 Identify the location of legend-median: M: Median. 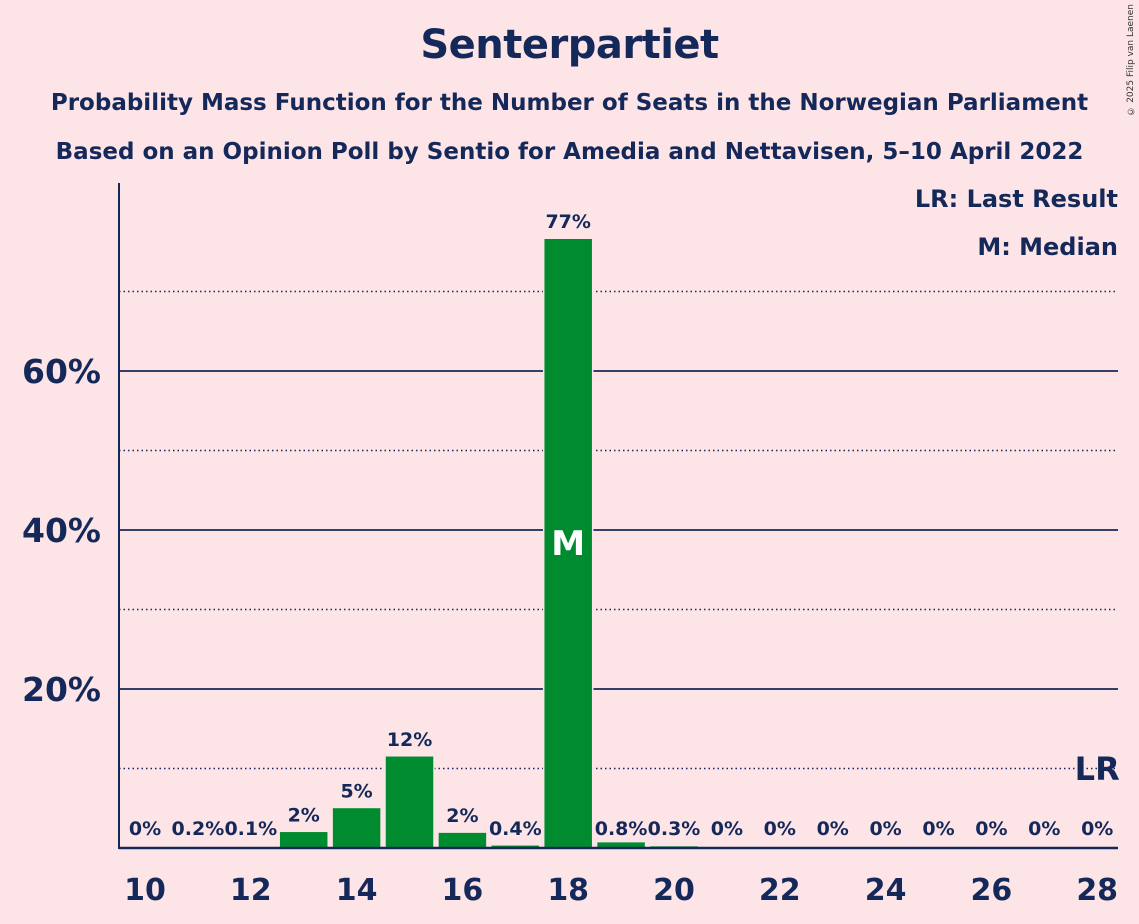
(1047, 247).